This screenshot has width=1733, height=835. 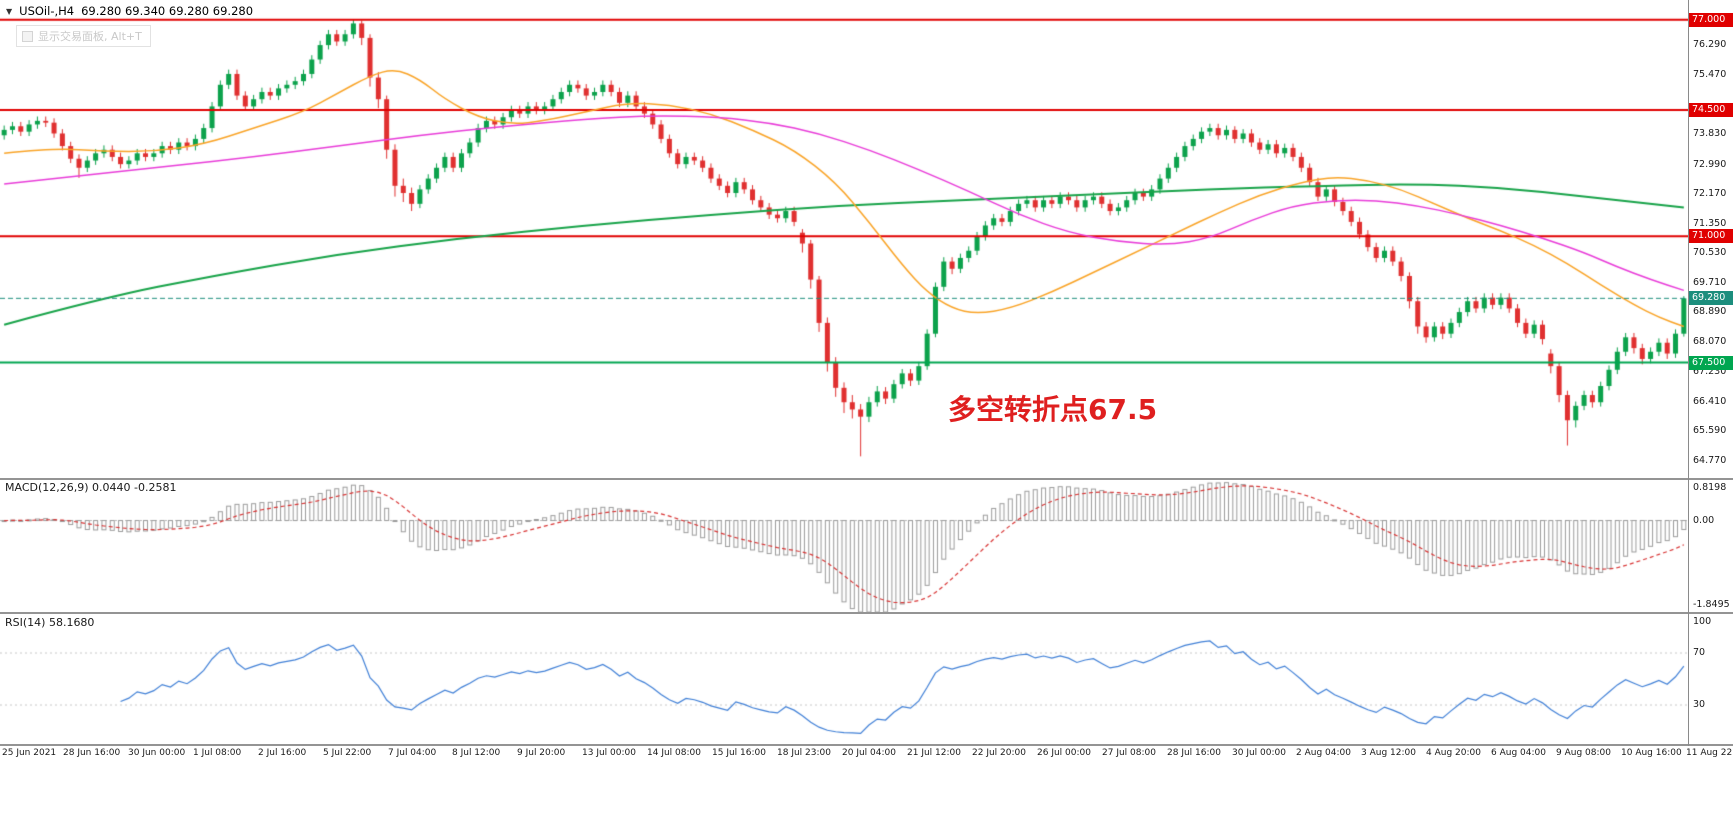 What do you see at coordinates (541, 753) in the screenshot?
I see `time-axis-label: 9 Jul 20:00` at bounding box center [541, 753].